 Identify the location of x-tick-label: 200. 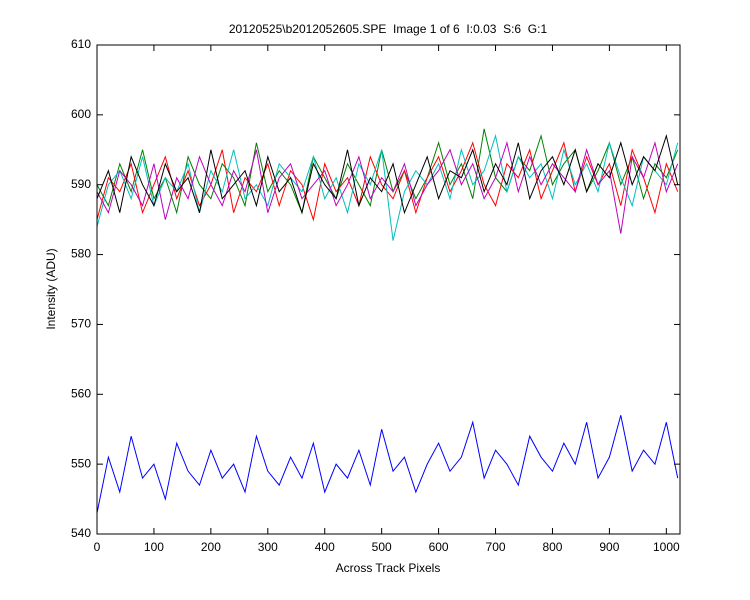
(211, 547).